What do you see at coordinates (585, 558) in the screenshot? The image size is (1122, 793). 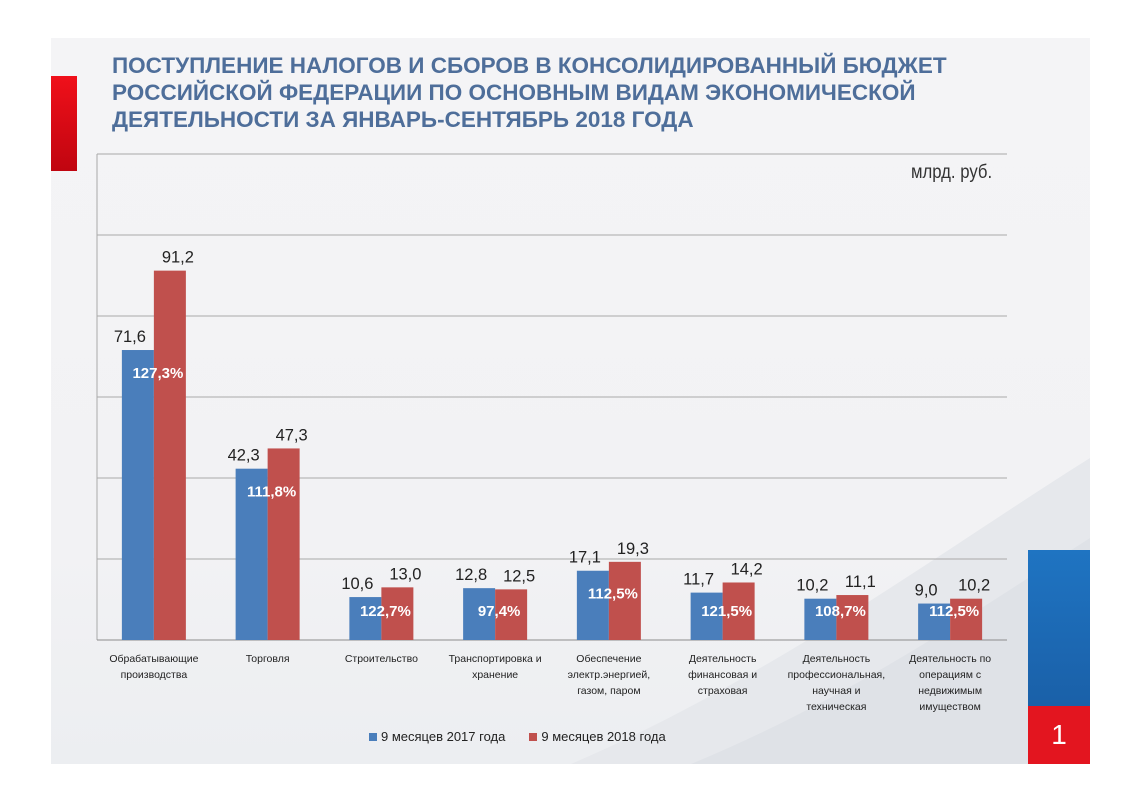 I see `data-label-2017-4: 17,1` at bounding box center [585, 558].